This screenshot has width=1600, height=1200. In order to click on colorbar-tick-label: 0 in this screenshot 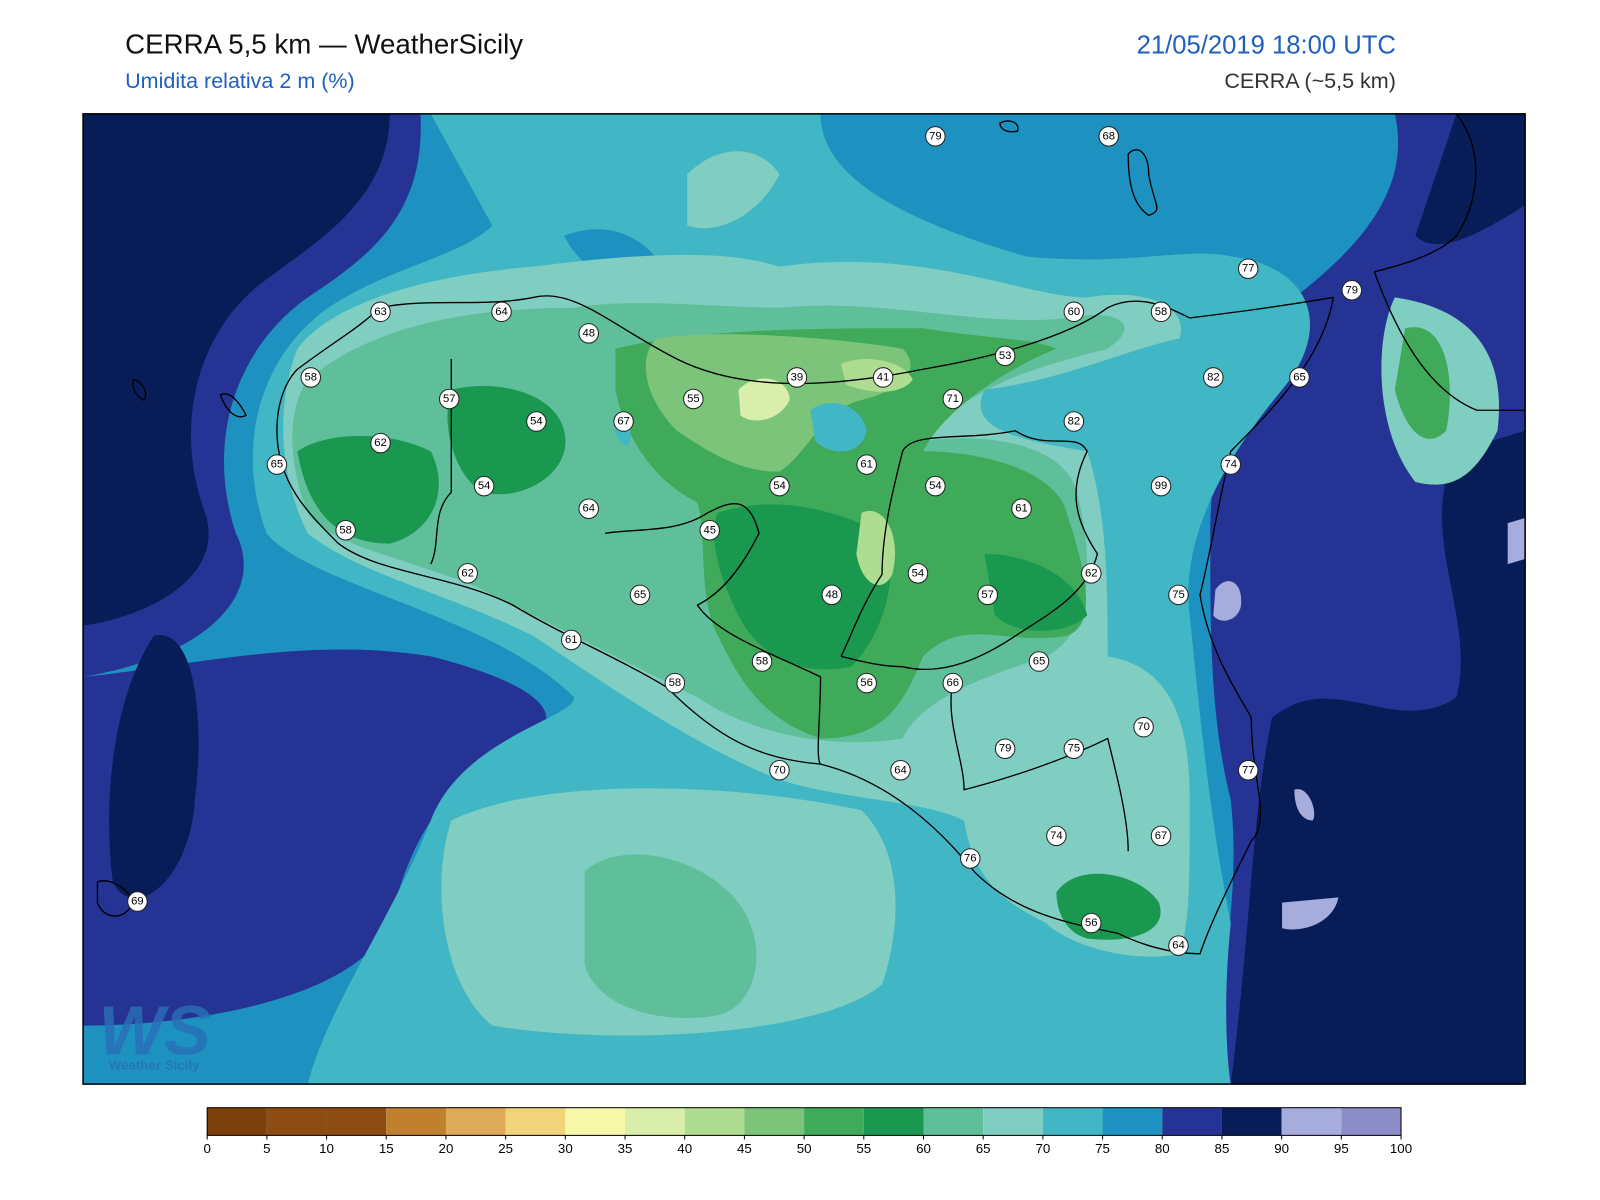, I will do `click(206, 1148)`.